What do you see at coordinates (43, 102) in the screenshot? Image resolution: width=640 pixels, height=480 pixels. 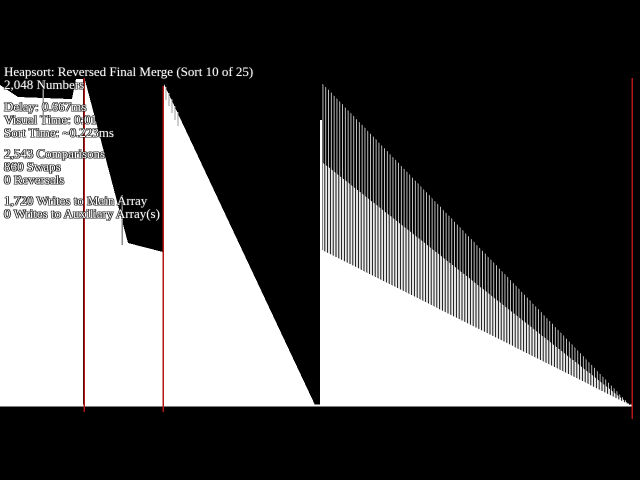 I see `gray-bar-spike` at bounding box center [43, 102].